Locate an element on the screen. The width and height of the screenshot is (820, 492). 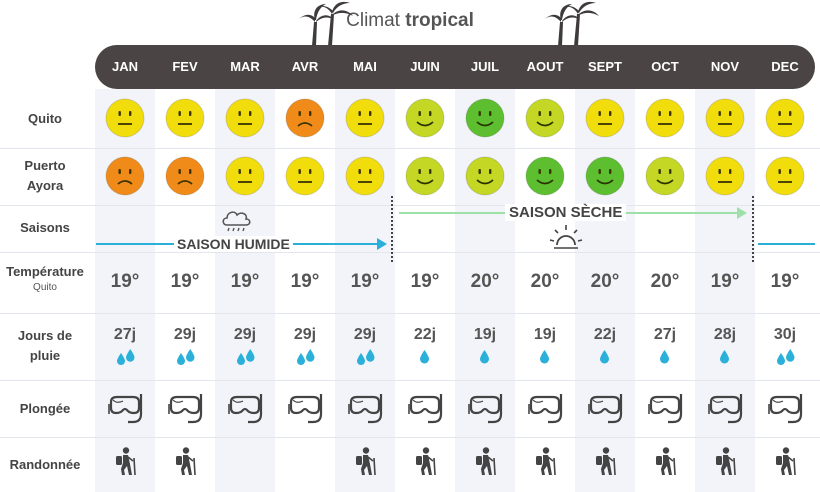
sun-icon is located at coordinates (566, 237).